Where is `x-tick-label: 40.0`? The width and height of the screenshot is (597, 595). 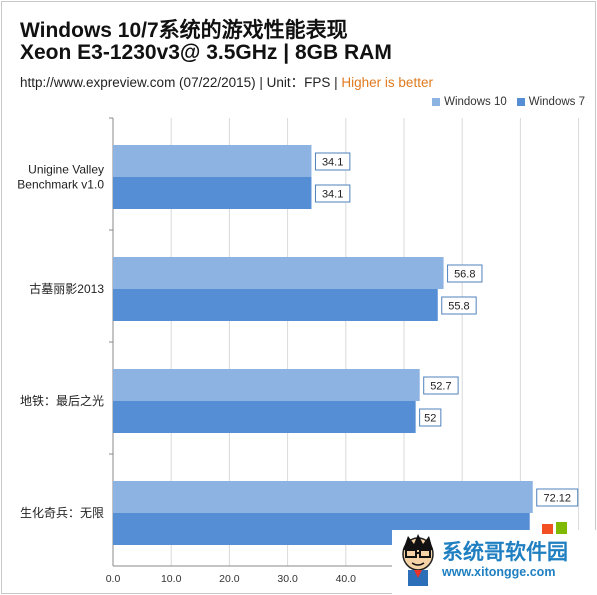
x-tick-label: 40.0 is located at coordinates (346, 579).